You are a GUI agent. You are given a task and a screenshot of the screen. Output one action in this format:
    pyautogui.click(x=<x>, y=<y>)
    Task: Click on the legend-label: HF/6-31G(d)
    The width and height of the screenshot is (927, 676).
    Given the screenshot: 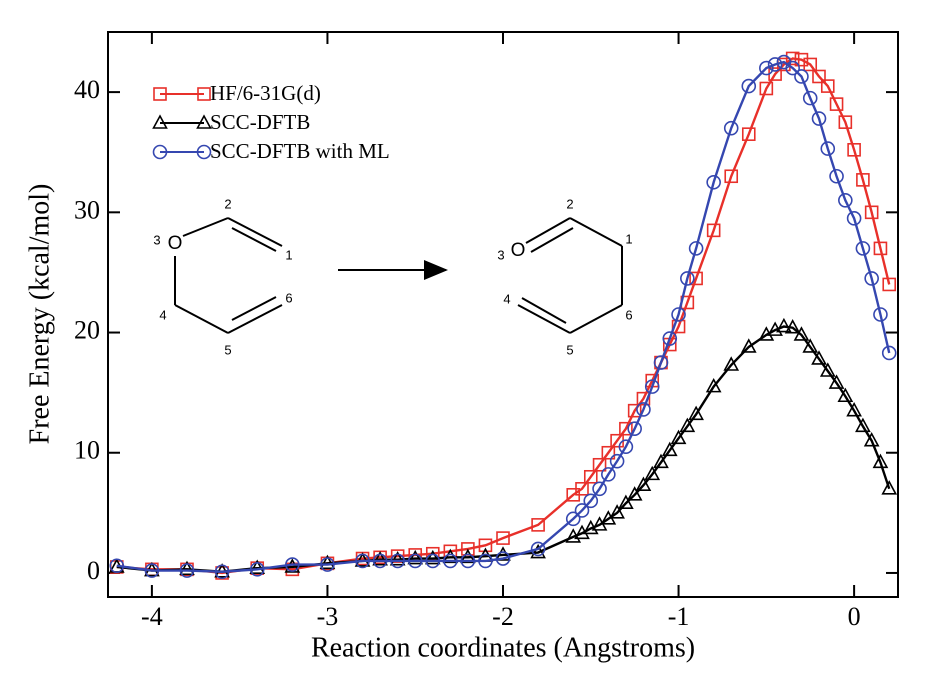 What is the action you would take?
    pyautogui.click(x=265, y=93)
    